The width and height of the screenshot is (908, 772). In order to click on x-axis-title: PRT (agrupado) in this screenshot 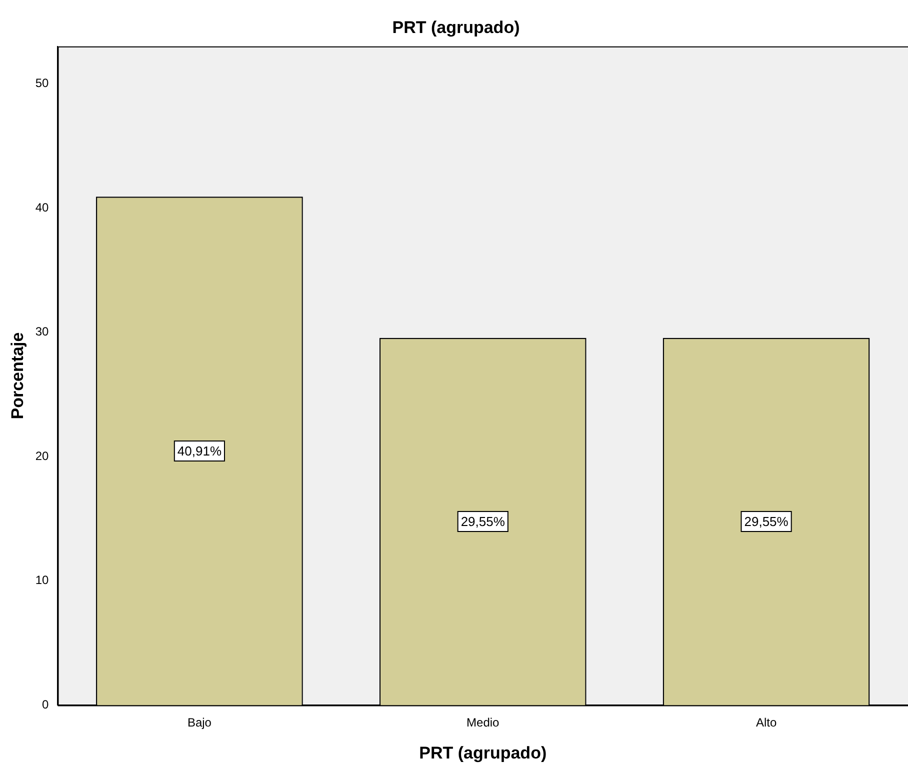, I will do `click(483, 752)`.